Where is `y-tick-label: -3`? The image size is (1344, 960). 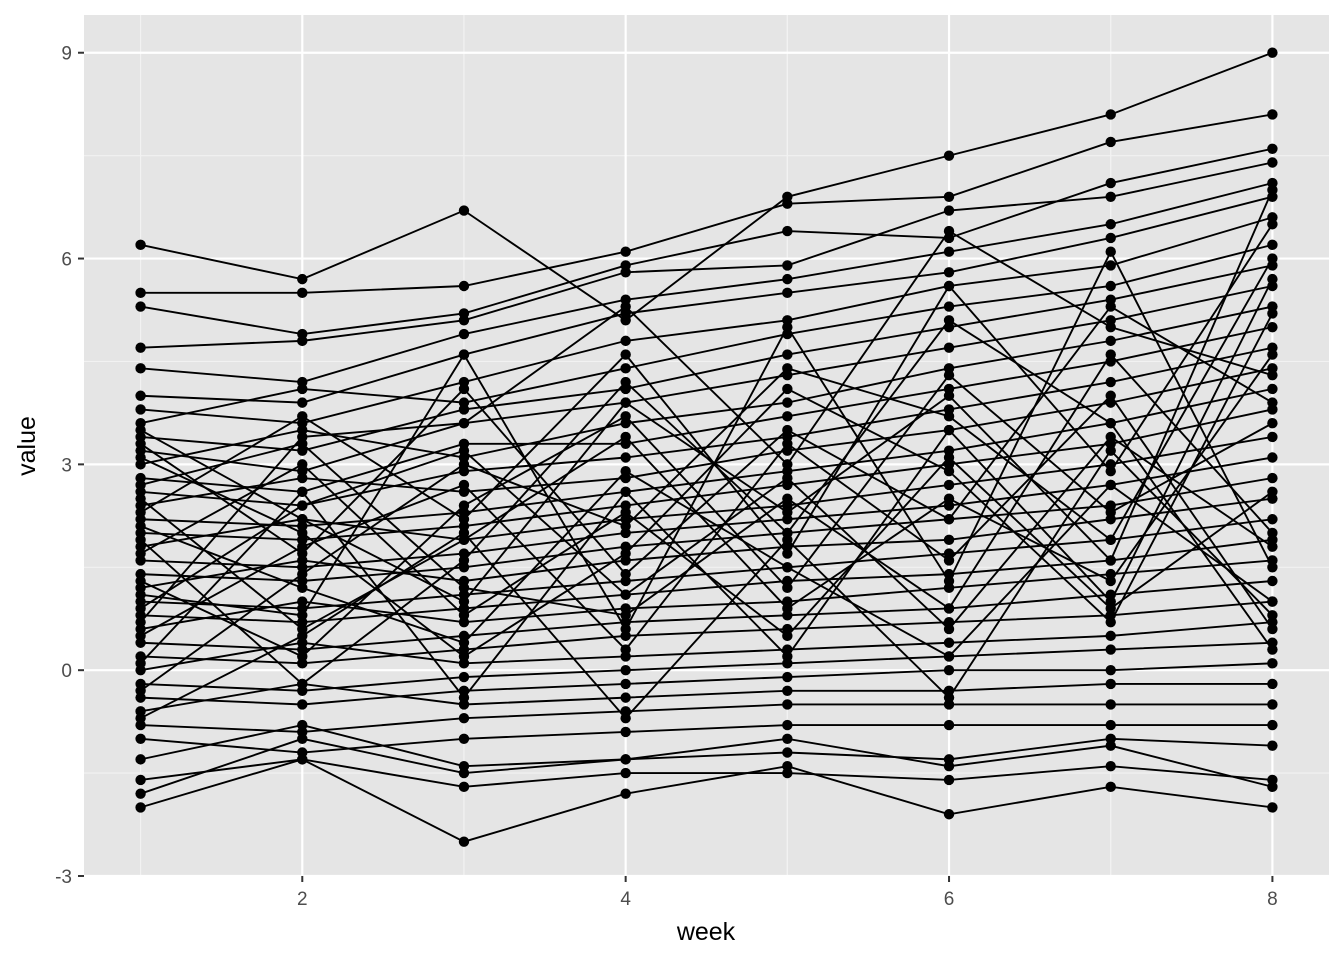
y-tick-label: -3 is located at coordinates (63, 877).